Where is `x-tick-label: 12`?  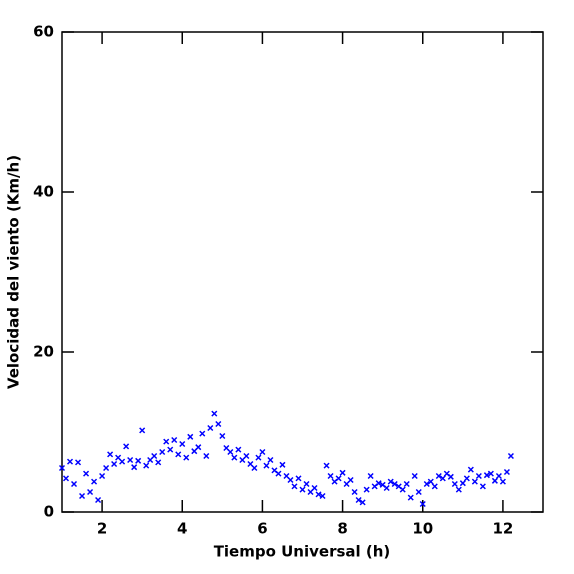 x-tick-label: 12 is located at coordinates (502, 529).